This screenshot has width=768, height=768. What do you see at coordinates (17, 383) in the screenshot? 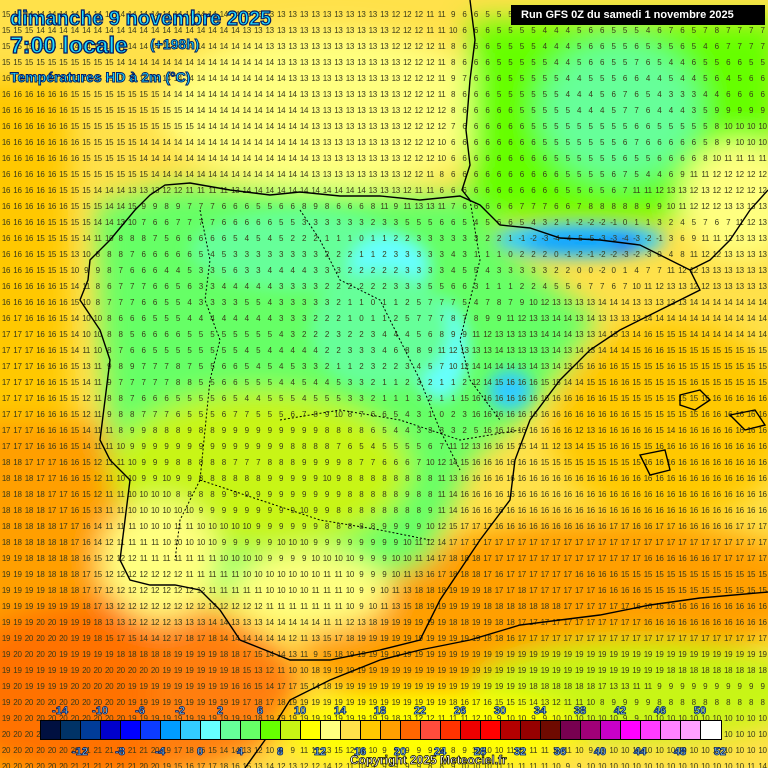
I see `grid-value: 17` at bounding box center [17, 383].